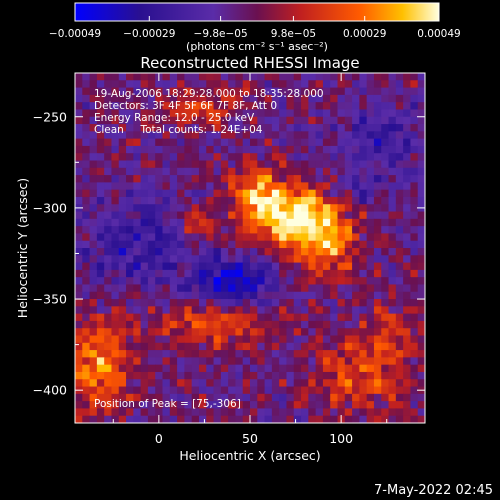 The width and height of the screenshot is (500, 500). What do you see at coordinates (50, 207) in the screenshot?
I see `y-tick-label: −300` at bounding box center [50, 207].